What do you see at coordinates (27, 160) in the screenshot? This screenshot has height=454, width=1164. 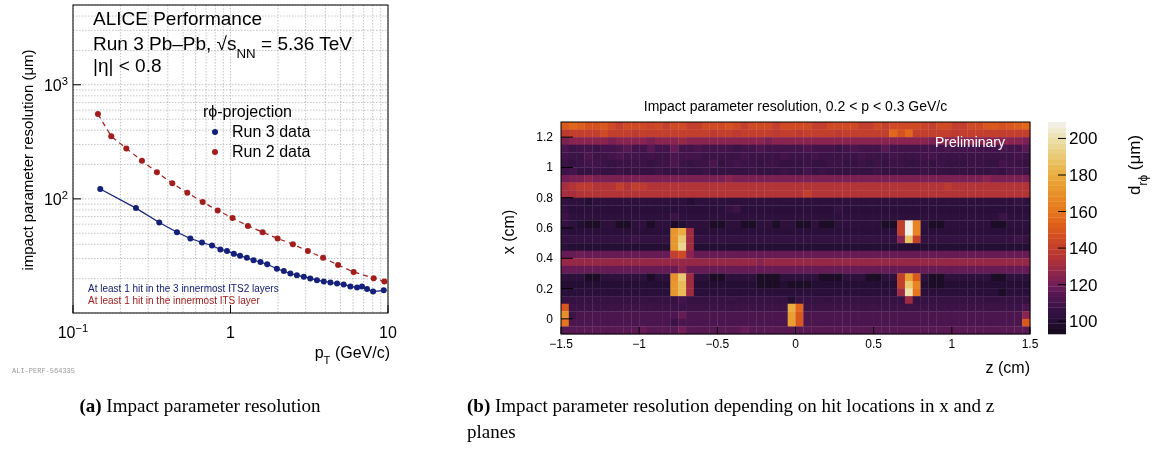 I see `y-axis-title: impact parameter resolution (μm)` at bounding box center [27, 160].